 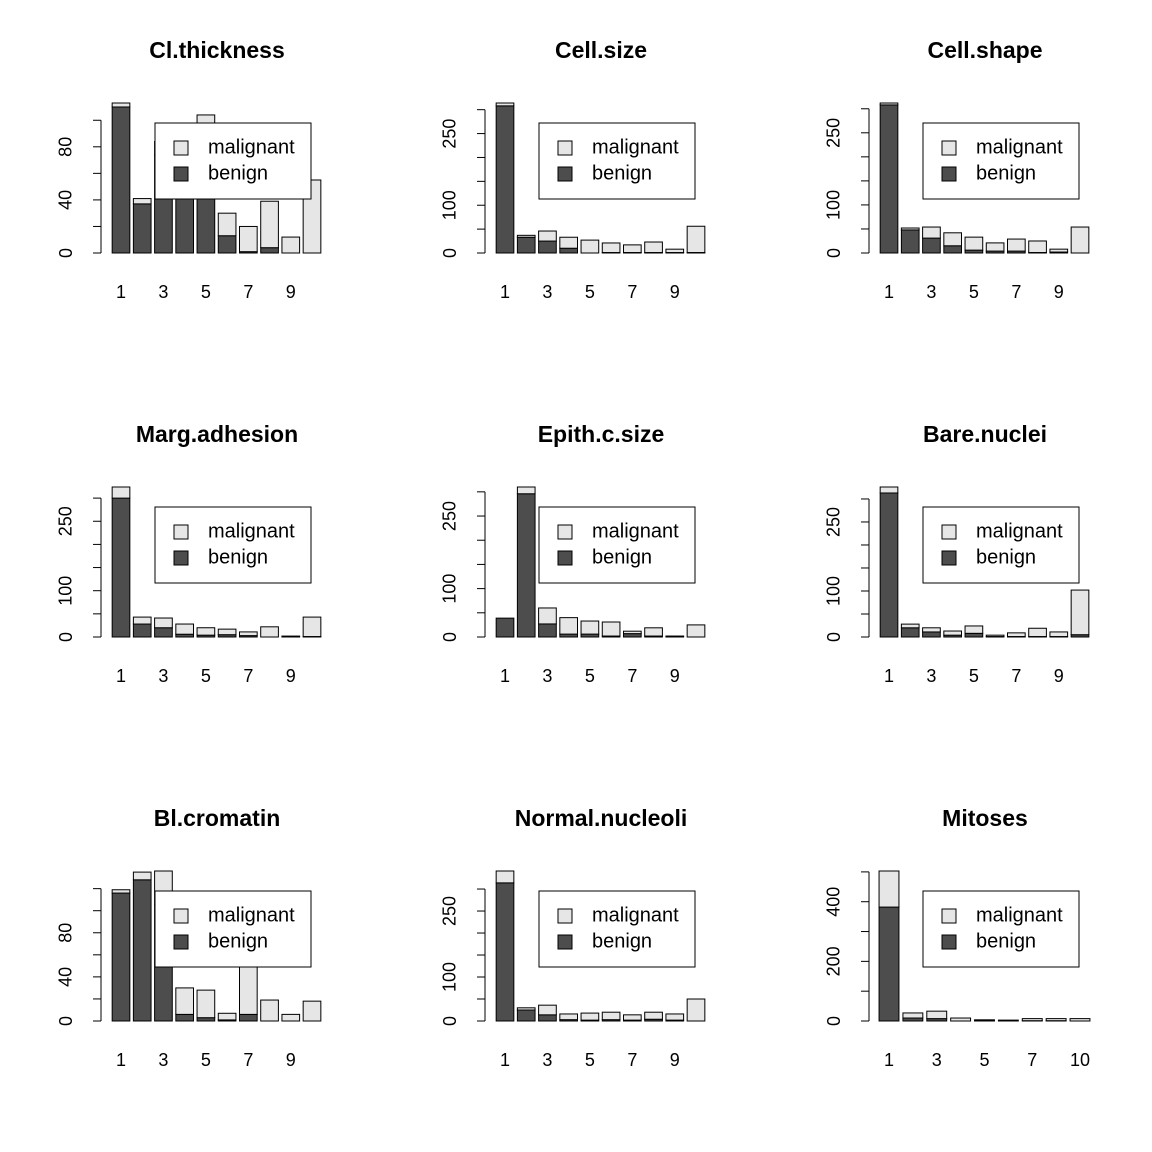 I want to click on panel: Marg.adhesion 0 100 250 1 3 5 7 9 malignant benign, so click(x=189, y=553).